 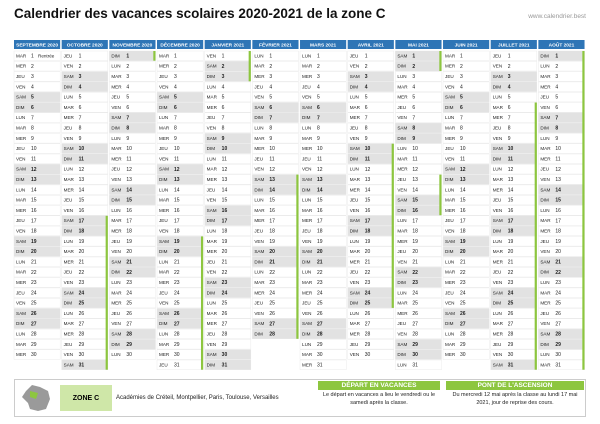 What do you see at coordinates (415, 211) in the screenshot?
I see `day-number: 16` at bounding box center [415, 211].